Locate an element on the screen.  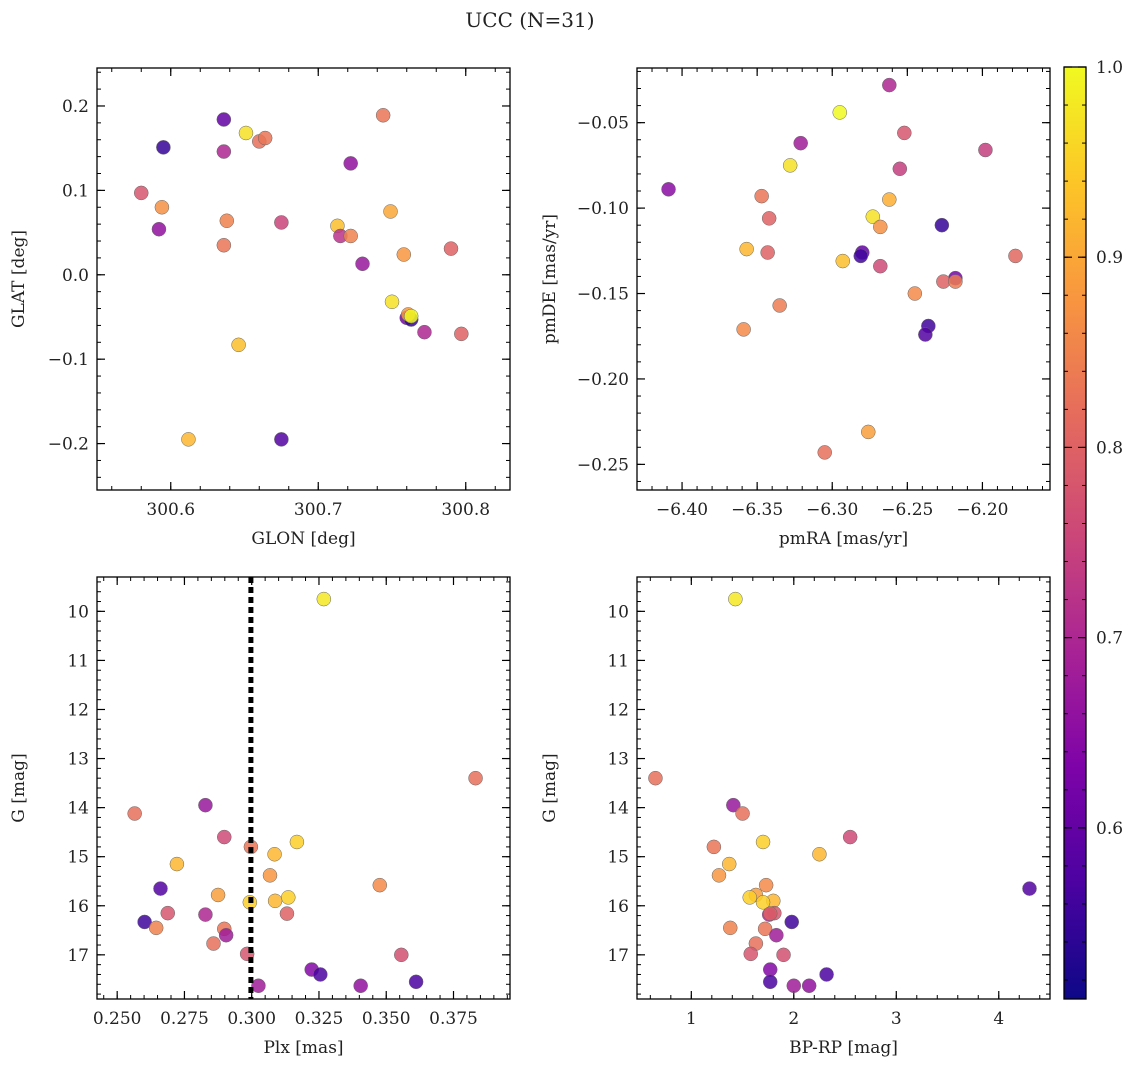
x-tick-label: 3 is located at coordinates (896, 1019).